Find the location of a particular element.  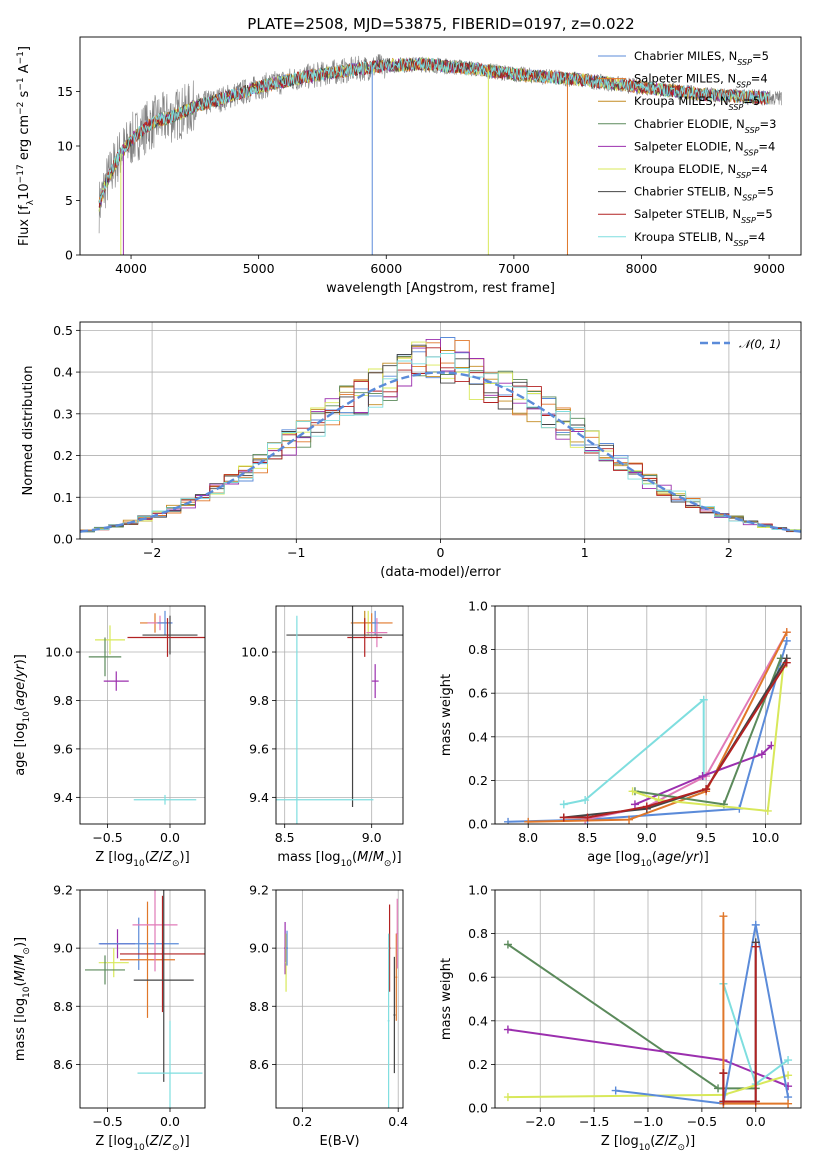

y-tick-label: 9.8 is located at coordinates (259, 700).